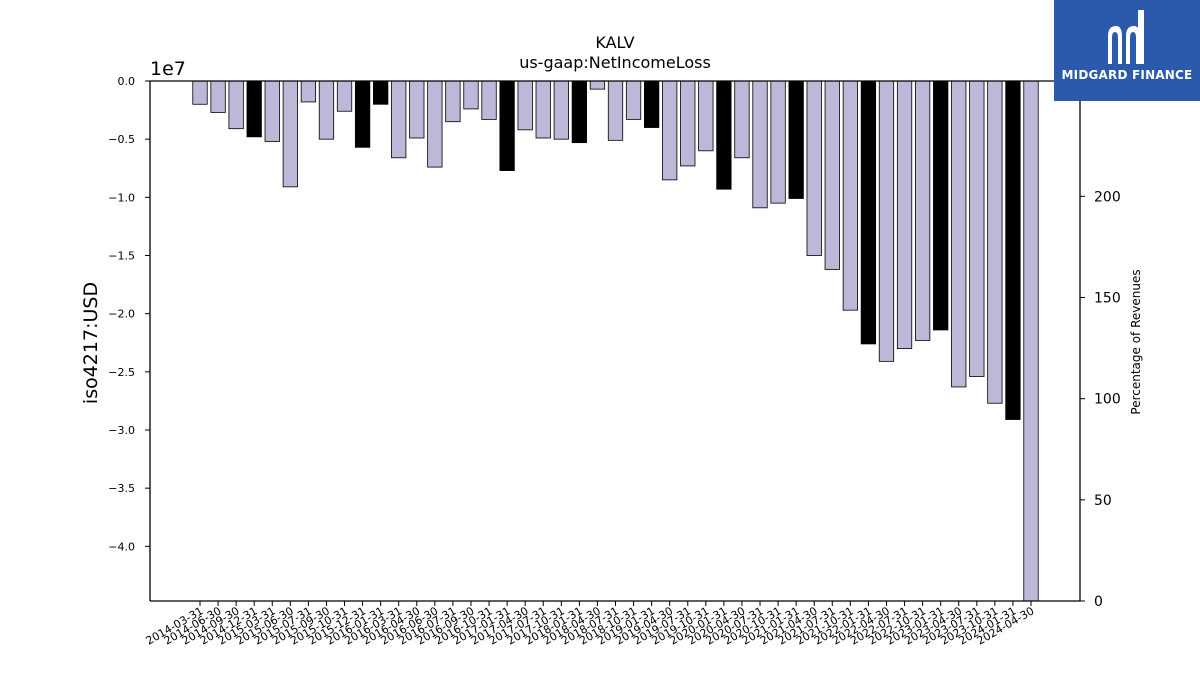 The image size is (1200, 675). I want to click on y-tick-label: −1.5, so click(121, 255).